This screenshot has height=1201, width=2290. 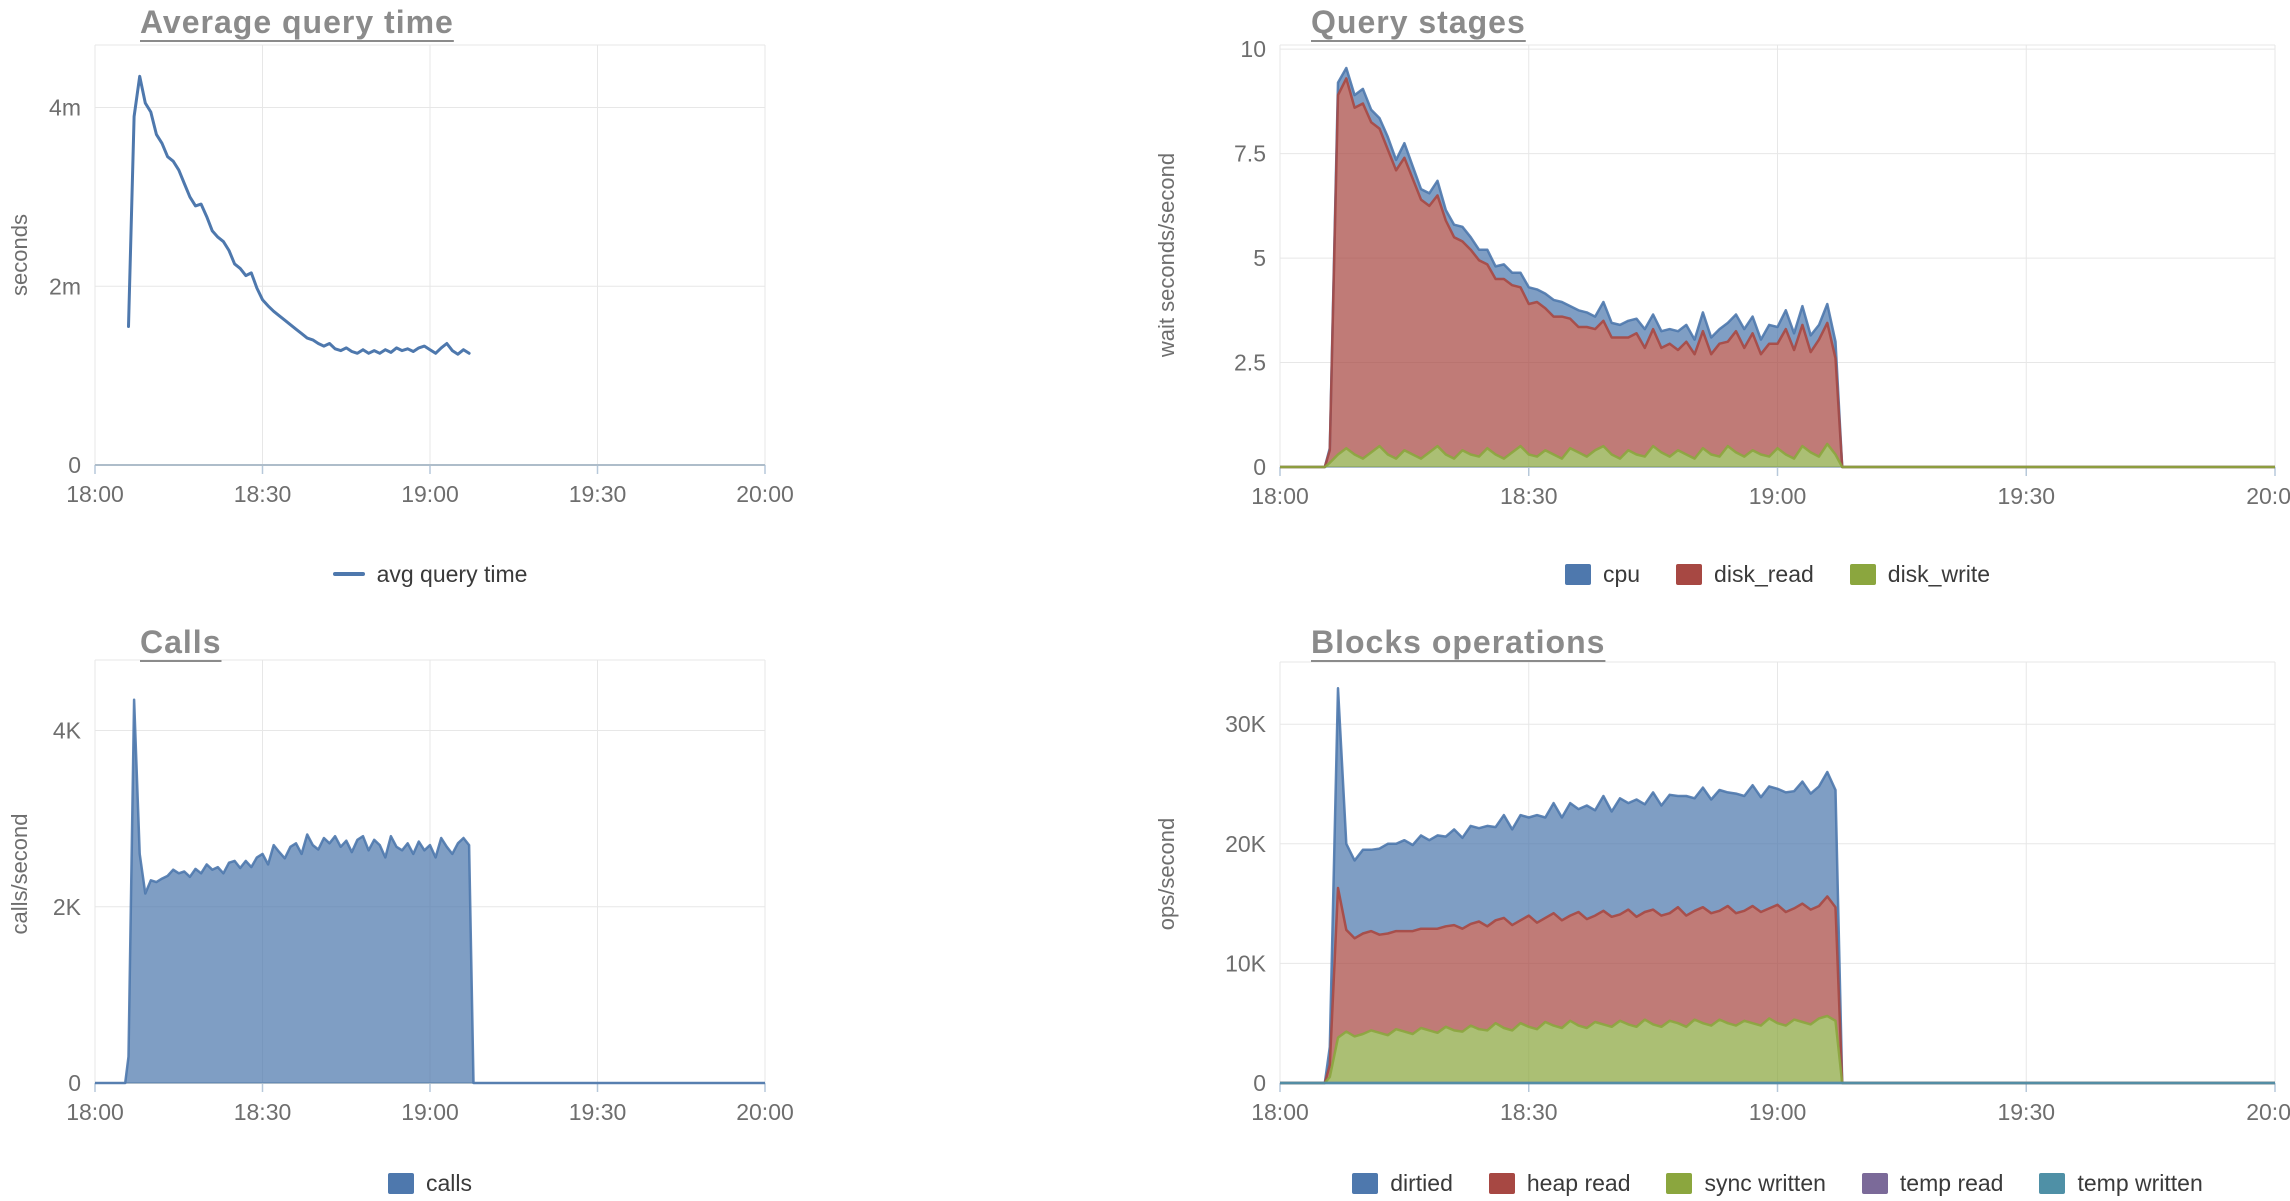 I want to click on area-fill-disk_write, so click(x=1777, y=455).